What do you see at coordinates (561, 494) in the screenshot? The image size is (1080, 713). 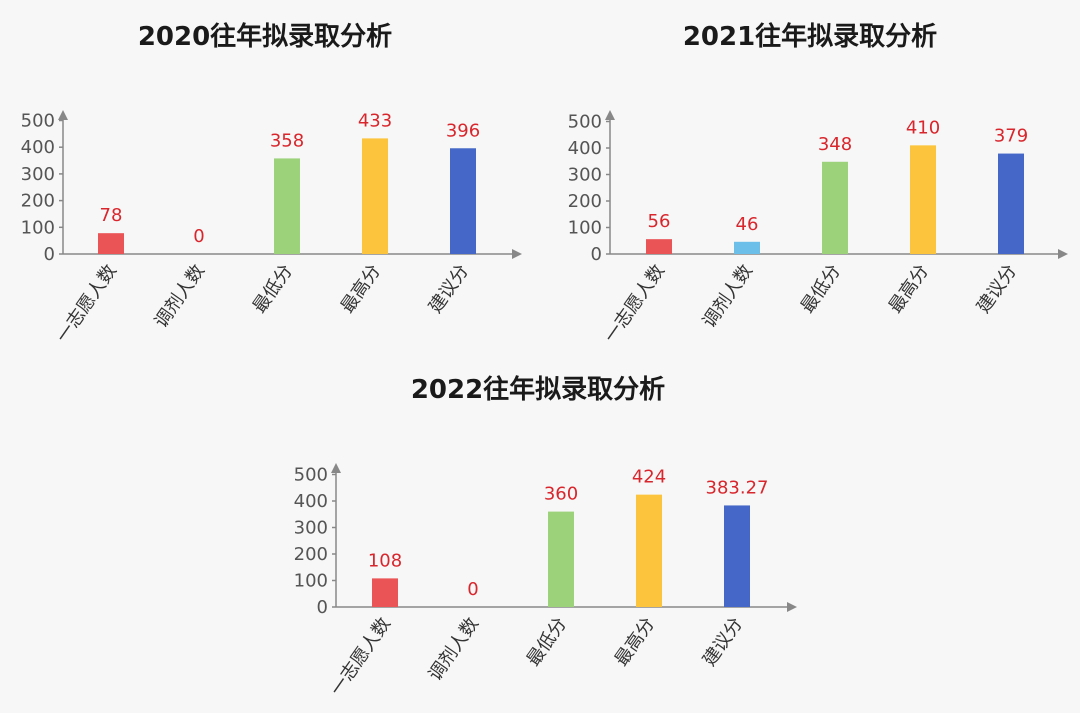 I see `data-label: 360` at bounding box center [561, 494].